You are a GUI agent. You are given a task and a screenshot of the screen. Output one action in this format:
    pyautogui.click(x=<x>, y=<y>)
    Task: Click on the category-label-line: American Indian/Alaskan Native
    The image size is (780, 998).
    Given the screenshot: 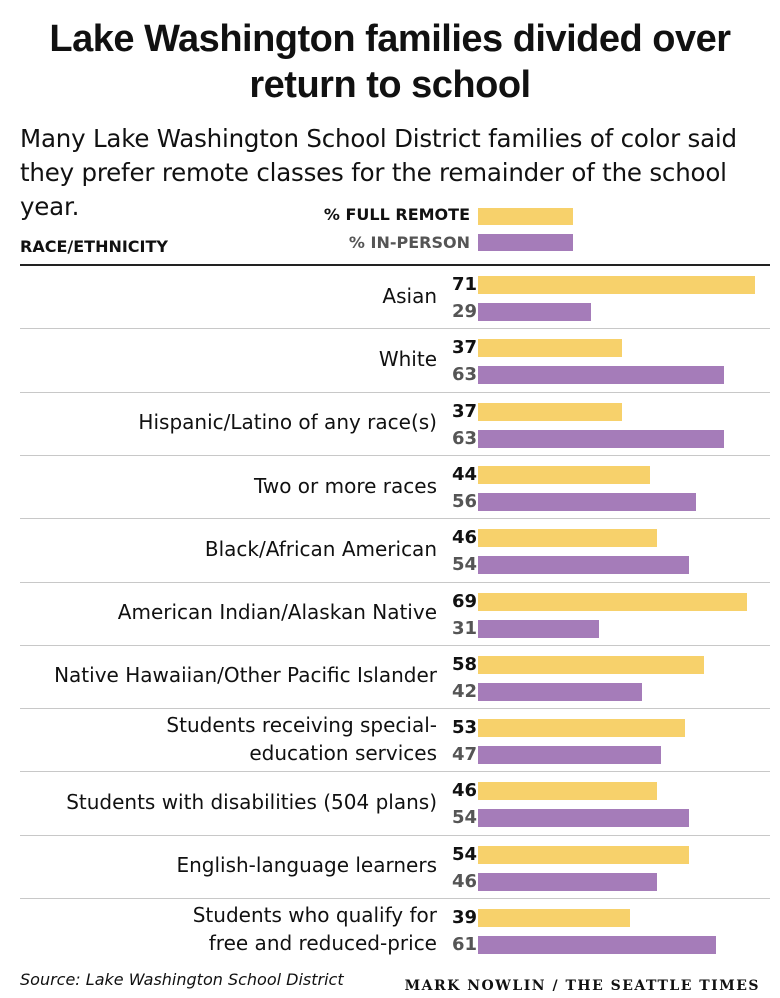 What is the action you would take?
    pyautogui.click(x=277, y=612)
    